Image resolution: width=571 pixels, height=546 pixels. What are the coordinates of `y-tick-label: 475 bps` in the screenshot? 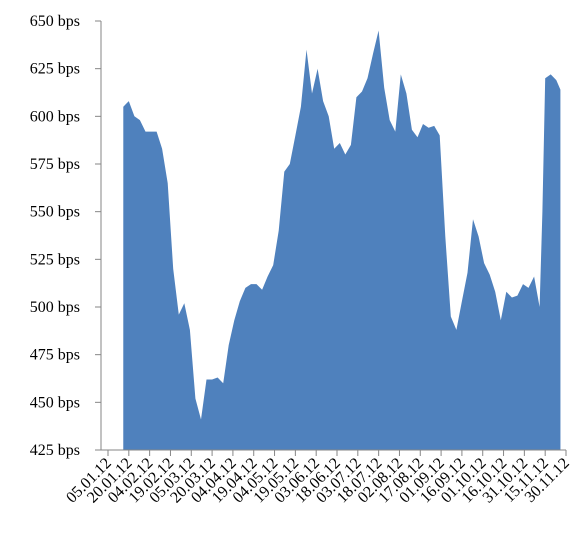 It's located at (55, 355).